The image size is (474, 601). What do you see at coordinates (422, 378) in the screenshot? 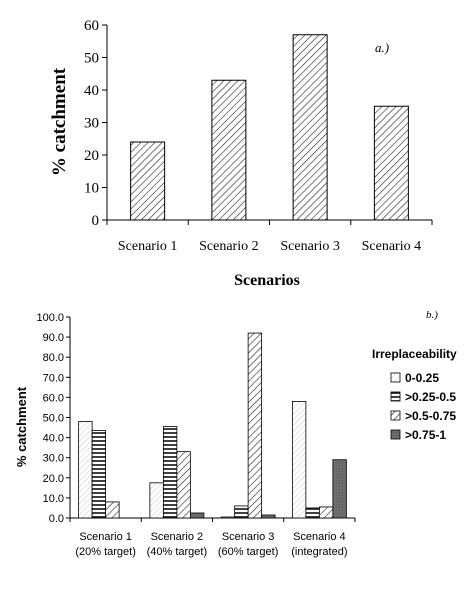
I see `legend-entry-label: 0-0.25` at bounding box center [422, 378].